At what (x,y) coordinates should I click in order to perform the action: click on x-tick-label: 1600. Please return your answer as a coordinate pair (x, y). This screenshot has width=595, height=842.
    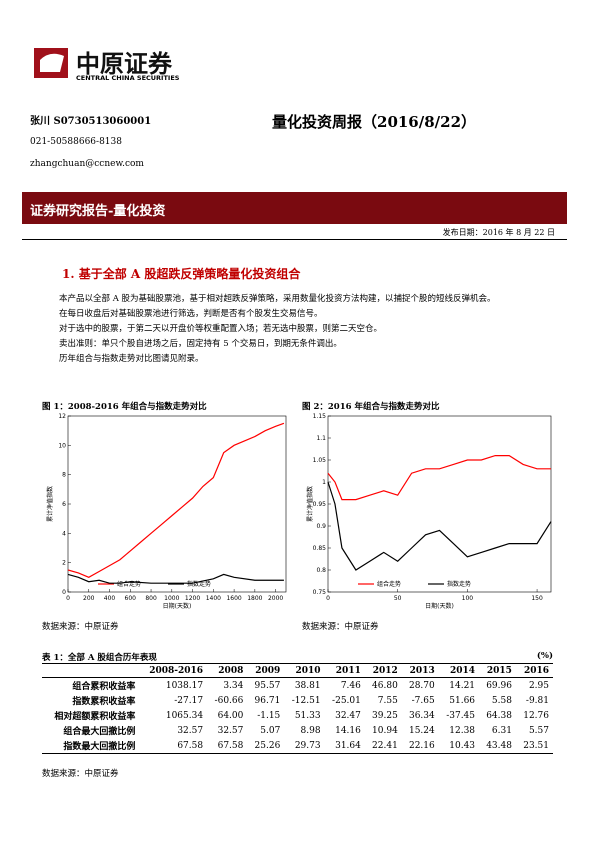
    Looking at the image, I should click on (233, 598).